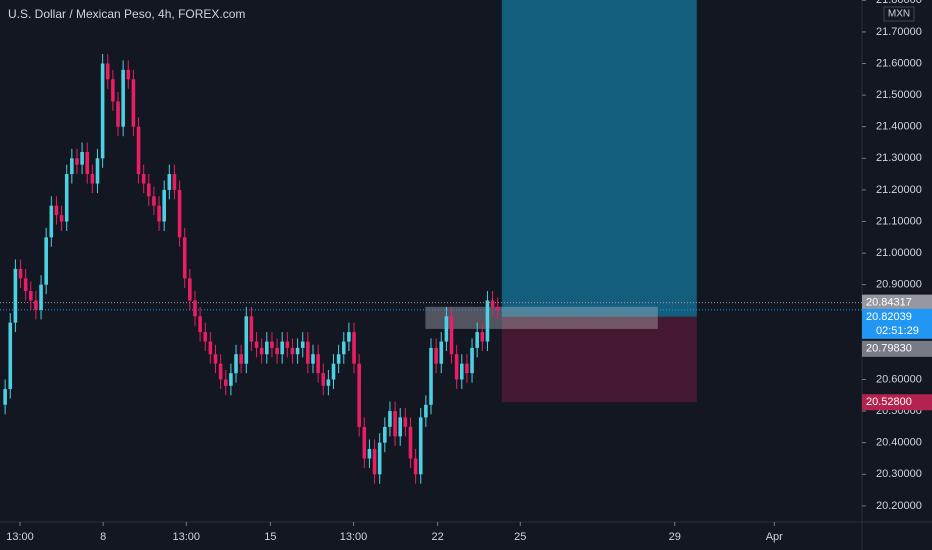 The image size is (932, 550). Describe the element at coordinates (599, 158) in the screenshot. I see `target-zone` at that location.